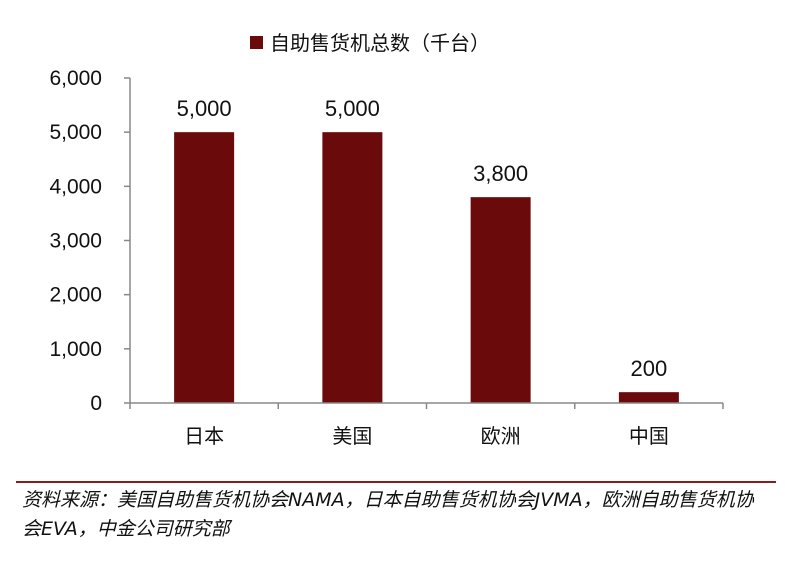  What do you see at coordinates (649, 368) in the screenshot?
I see `bar-value-label: 200` at bounding box center [649, 368].